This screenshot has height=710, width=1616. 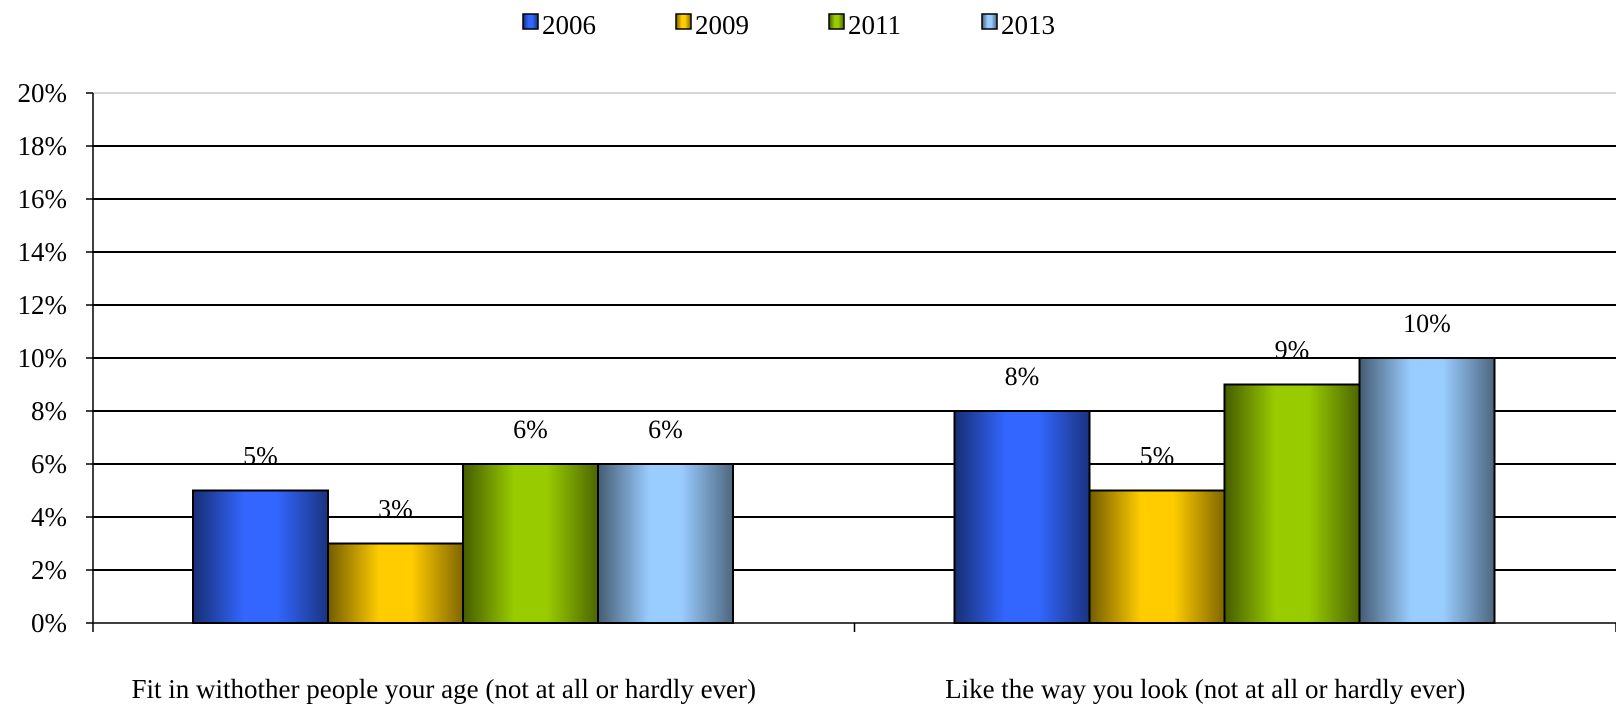 I want to click on legend-label: 2006, so click(x=569, y=25).